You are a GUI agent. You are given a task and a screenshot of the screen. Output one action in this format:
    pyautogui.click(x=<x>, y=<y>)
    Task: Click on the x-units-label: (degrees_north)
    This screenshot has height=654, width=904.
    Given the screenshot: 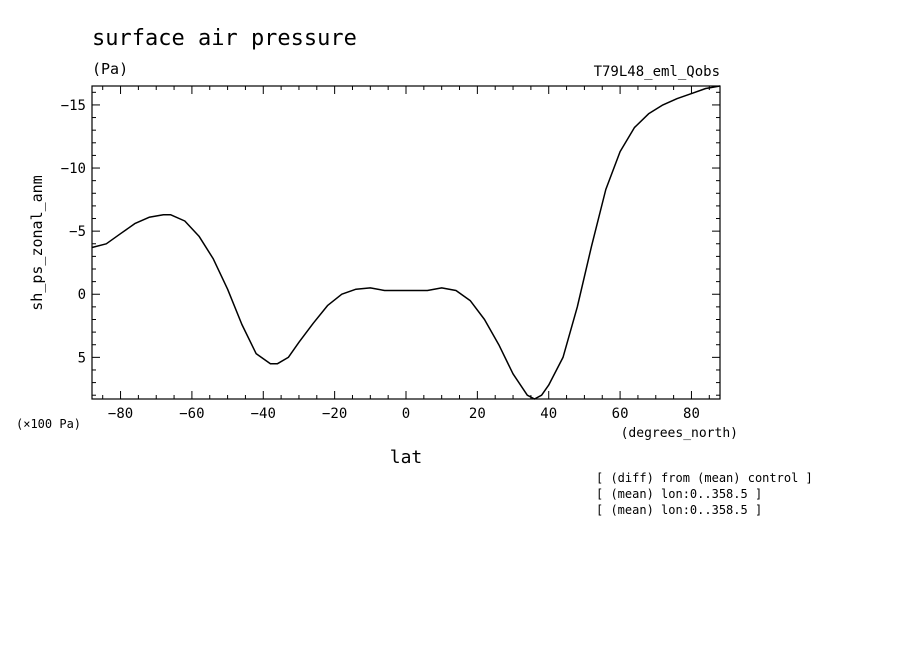 What is the action you would take?
    pyautogui.click(x=679, y=433)
    